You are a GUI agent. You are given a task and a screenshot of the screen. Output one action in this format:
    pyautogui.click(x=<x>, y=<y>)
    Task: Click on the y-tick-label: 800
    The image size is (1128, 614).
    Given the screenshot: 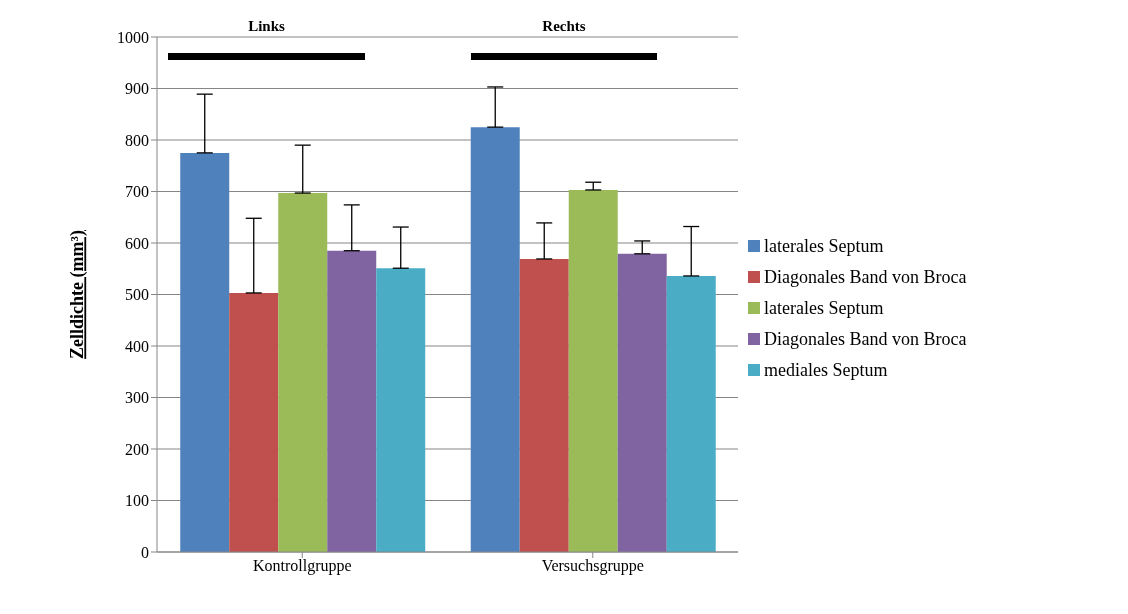 What is the action you would take?
    pyautogui.click(x=137, y=140)
    